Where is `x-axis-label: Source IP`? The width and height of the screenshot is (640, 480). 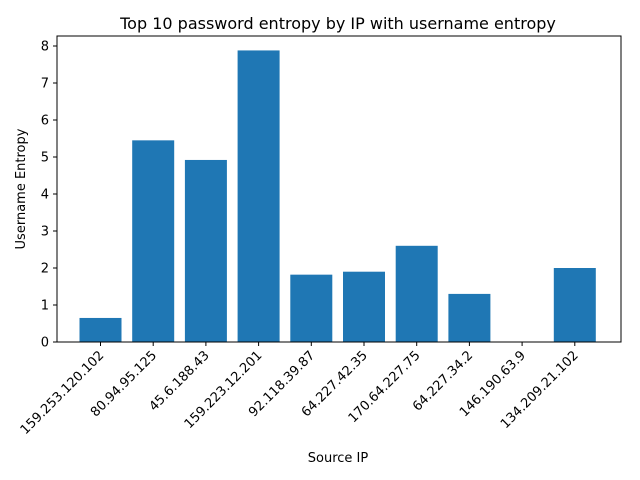 x-axis-label: Source IP is located at coordinates (338, 458).